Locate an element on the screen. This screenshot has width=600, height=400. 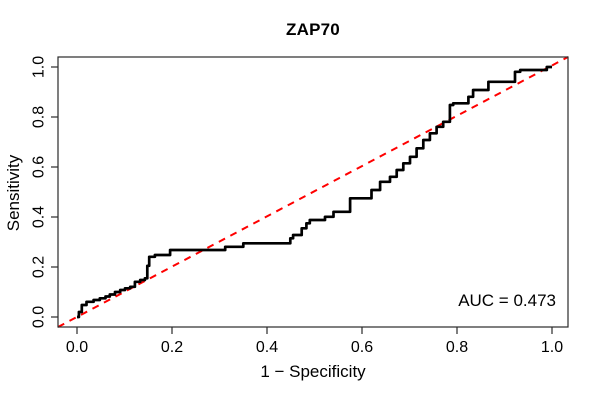
x-tick-label: 1.0 is located at coordinates (552, 347).